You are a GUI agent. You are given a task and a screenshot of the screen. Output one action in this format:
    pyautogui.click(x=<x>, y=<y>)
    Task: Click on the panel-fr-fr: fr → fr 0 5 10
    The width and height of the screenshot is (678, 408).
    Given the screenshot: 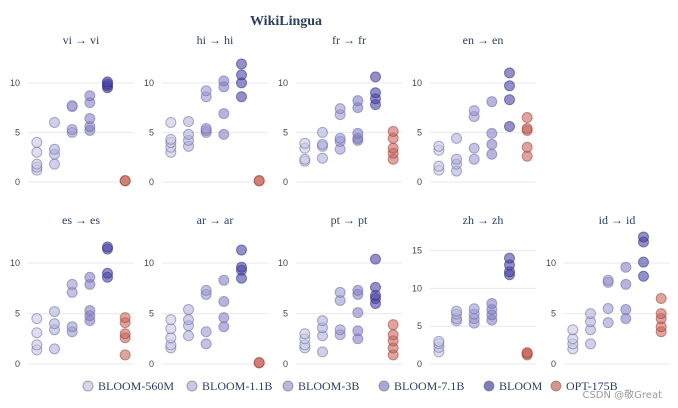 What is the action you would take?
    pyautogui.click(x=340, y=110)
    